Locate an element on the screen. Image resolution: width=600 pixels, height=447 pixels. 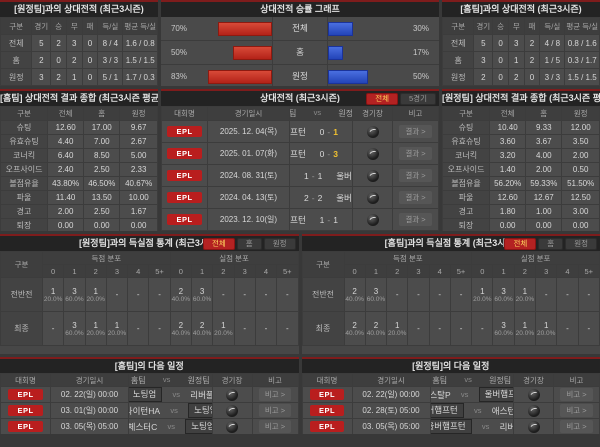
schedule-row: EPL 03. 05(목) 05:00 울버햄프턴 vs 리버풀 비고 > is located at coordinates (450, 426).